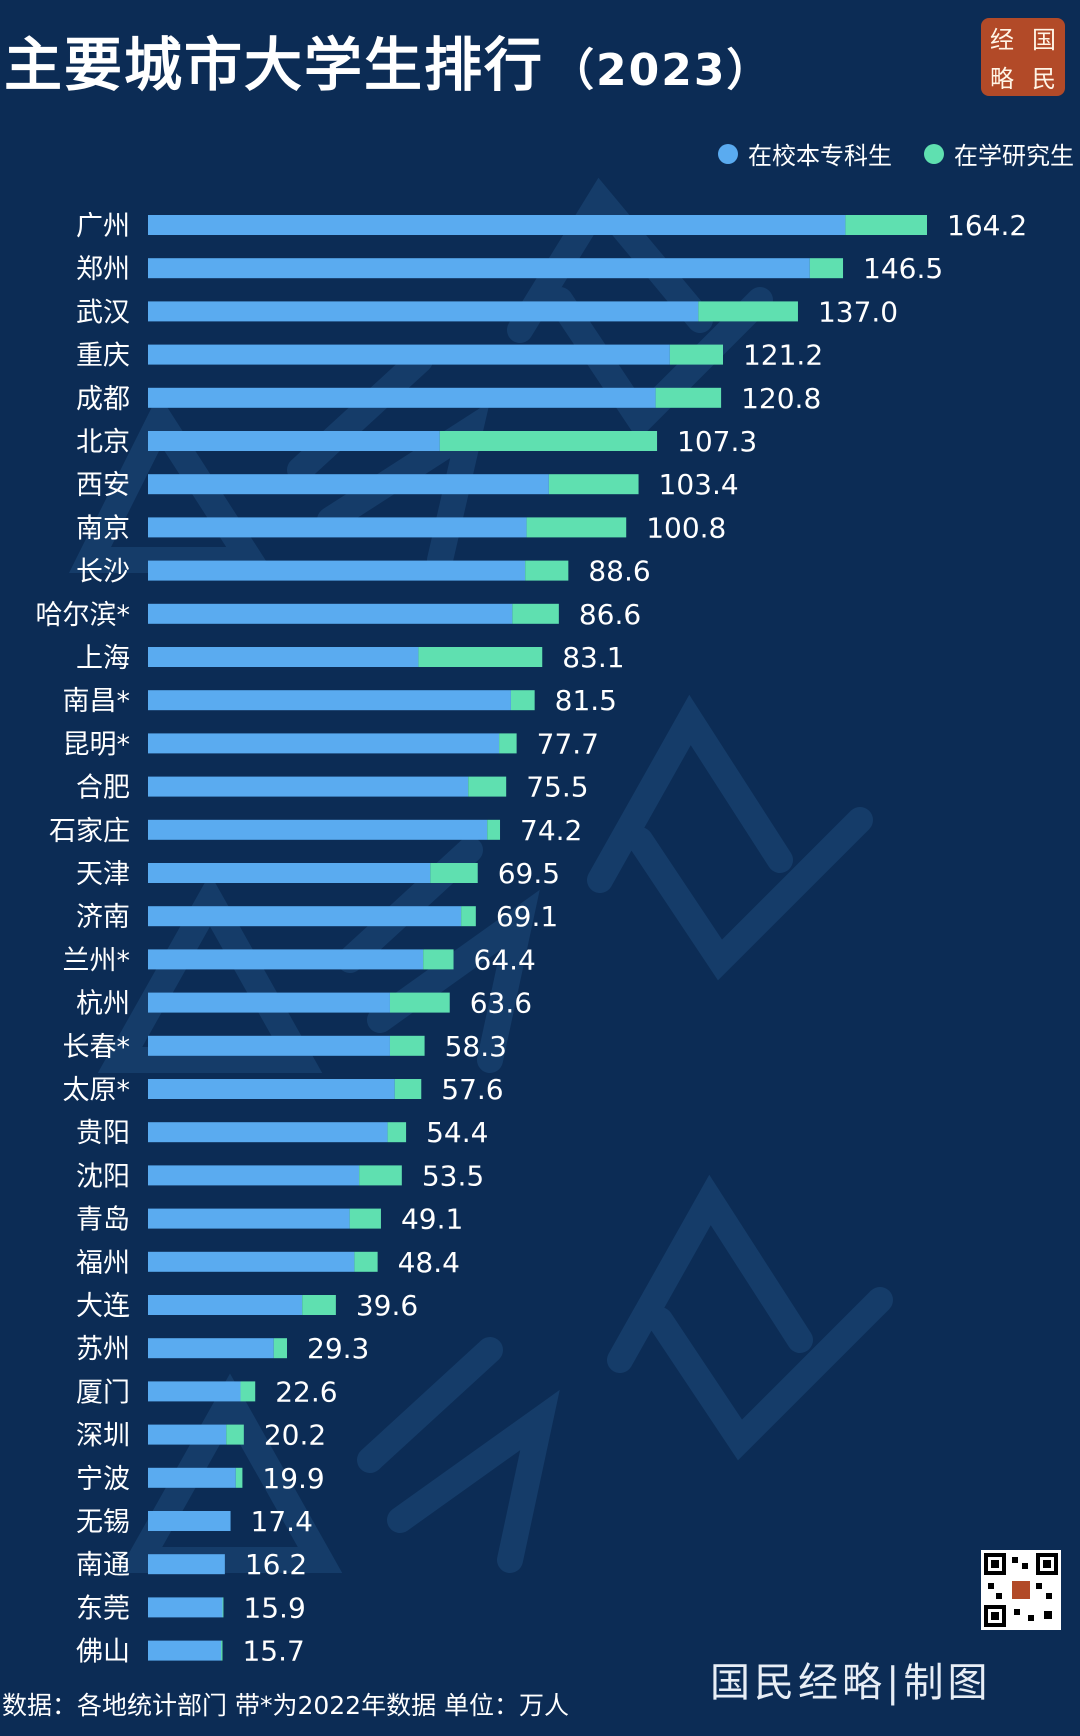 Image resolution: width=1080 pixels, height=1736 pixels. What do you see at coordinates (103, 1479) in the screenshot?
I see `category-label: 宁波` at bounding box center [103, 1479].